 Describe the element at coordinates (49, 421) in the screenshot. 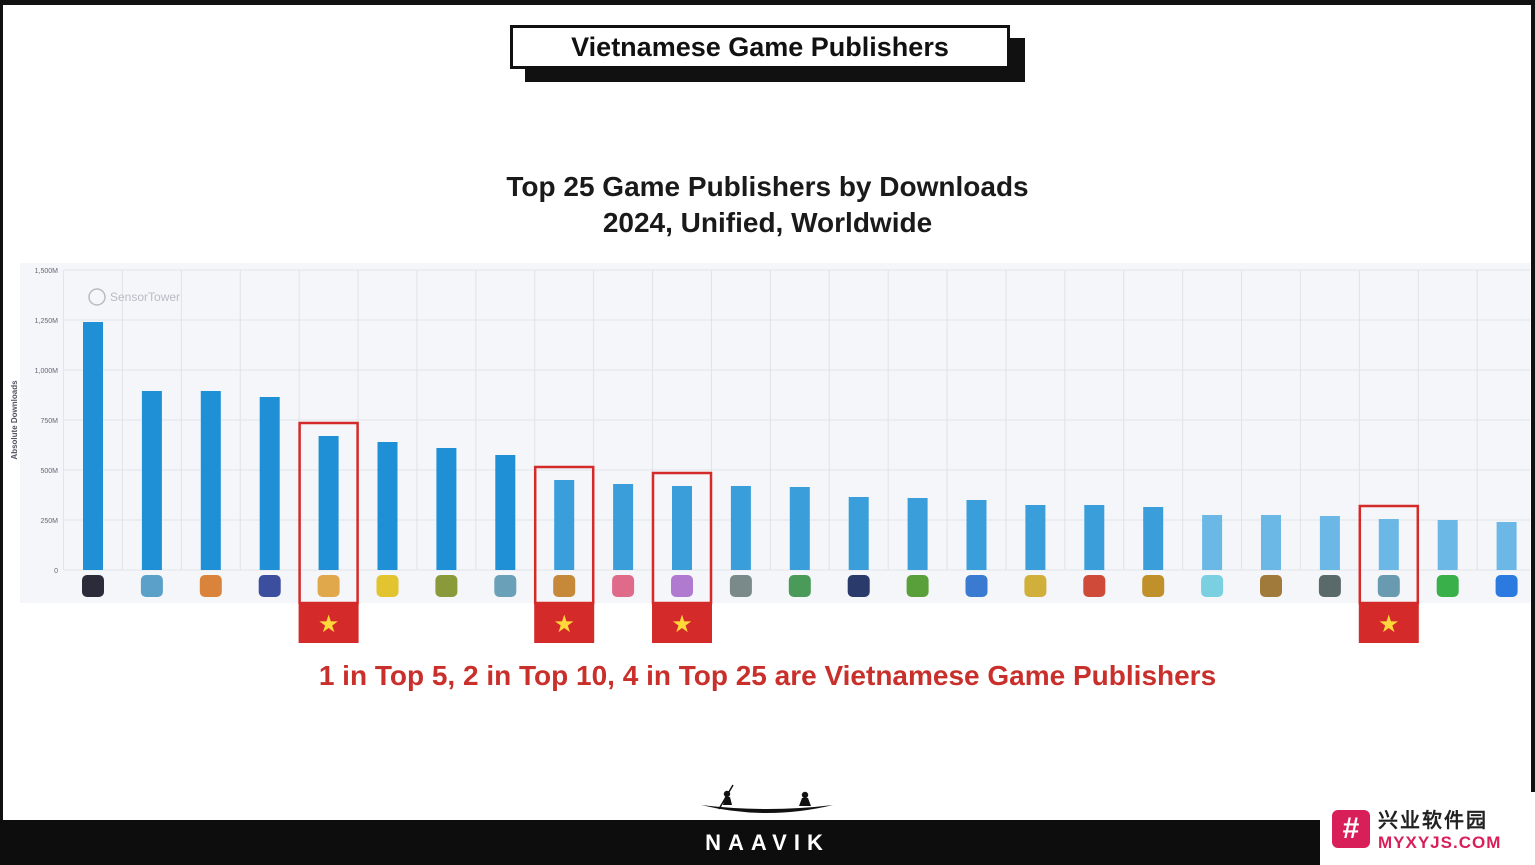

I see `y-tick-label: 750M` at that location.